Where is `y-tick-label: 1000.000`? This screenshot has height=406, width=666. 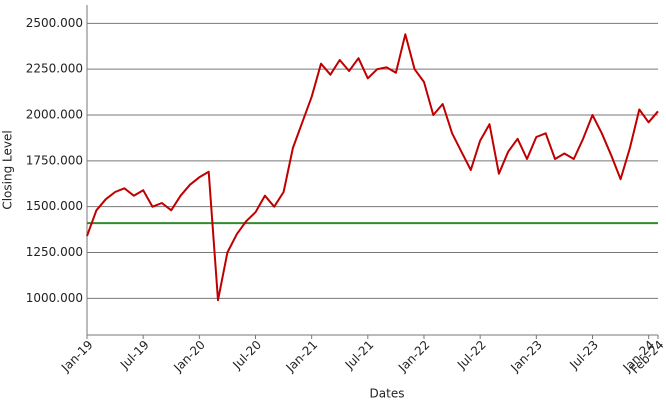 y-tick-label: 1000.000 is located at coordinates (54, 298).